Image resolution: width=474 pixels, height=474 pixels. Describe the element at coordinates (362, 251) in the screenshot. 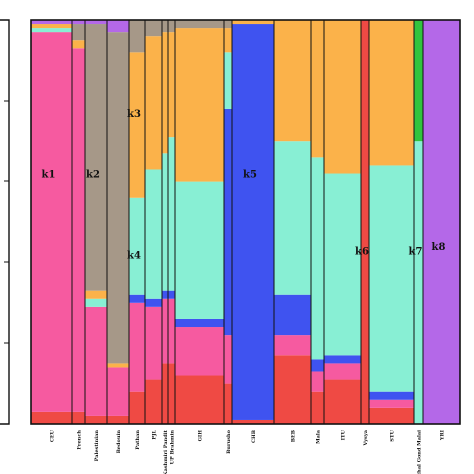

I see `cluster-label-k6: k6` at that location.